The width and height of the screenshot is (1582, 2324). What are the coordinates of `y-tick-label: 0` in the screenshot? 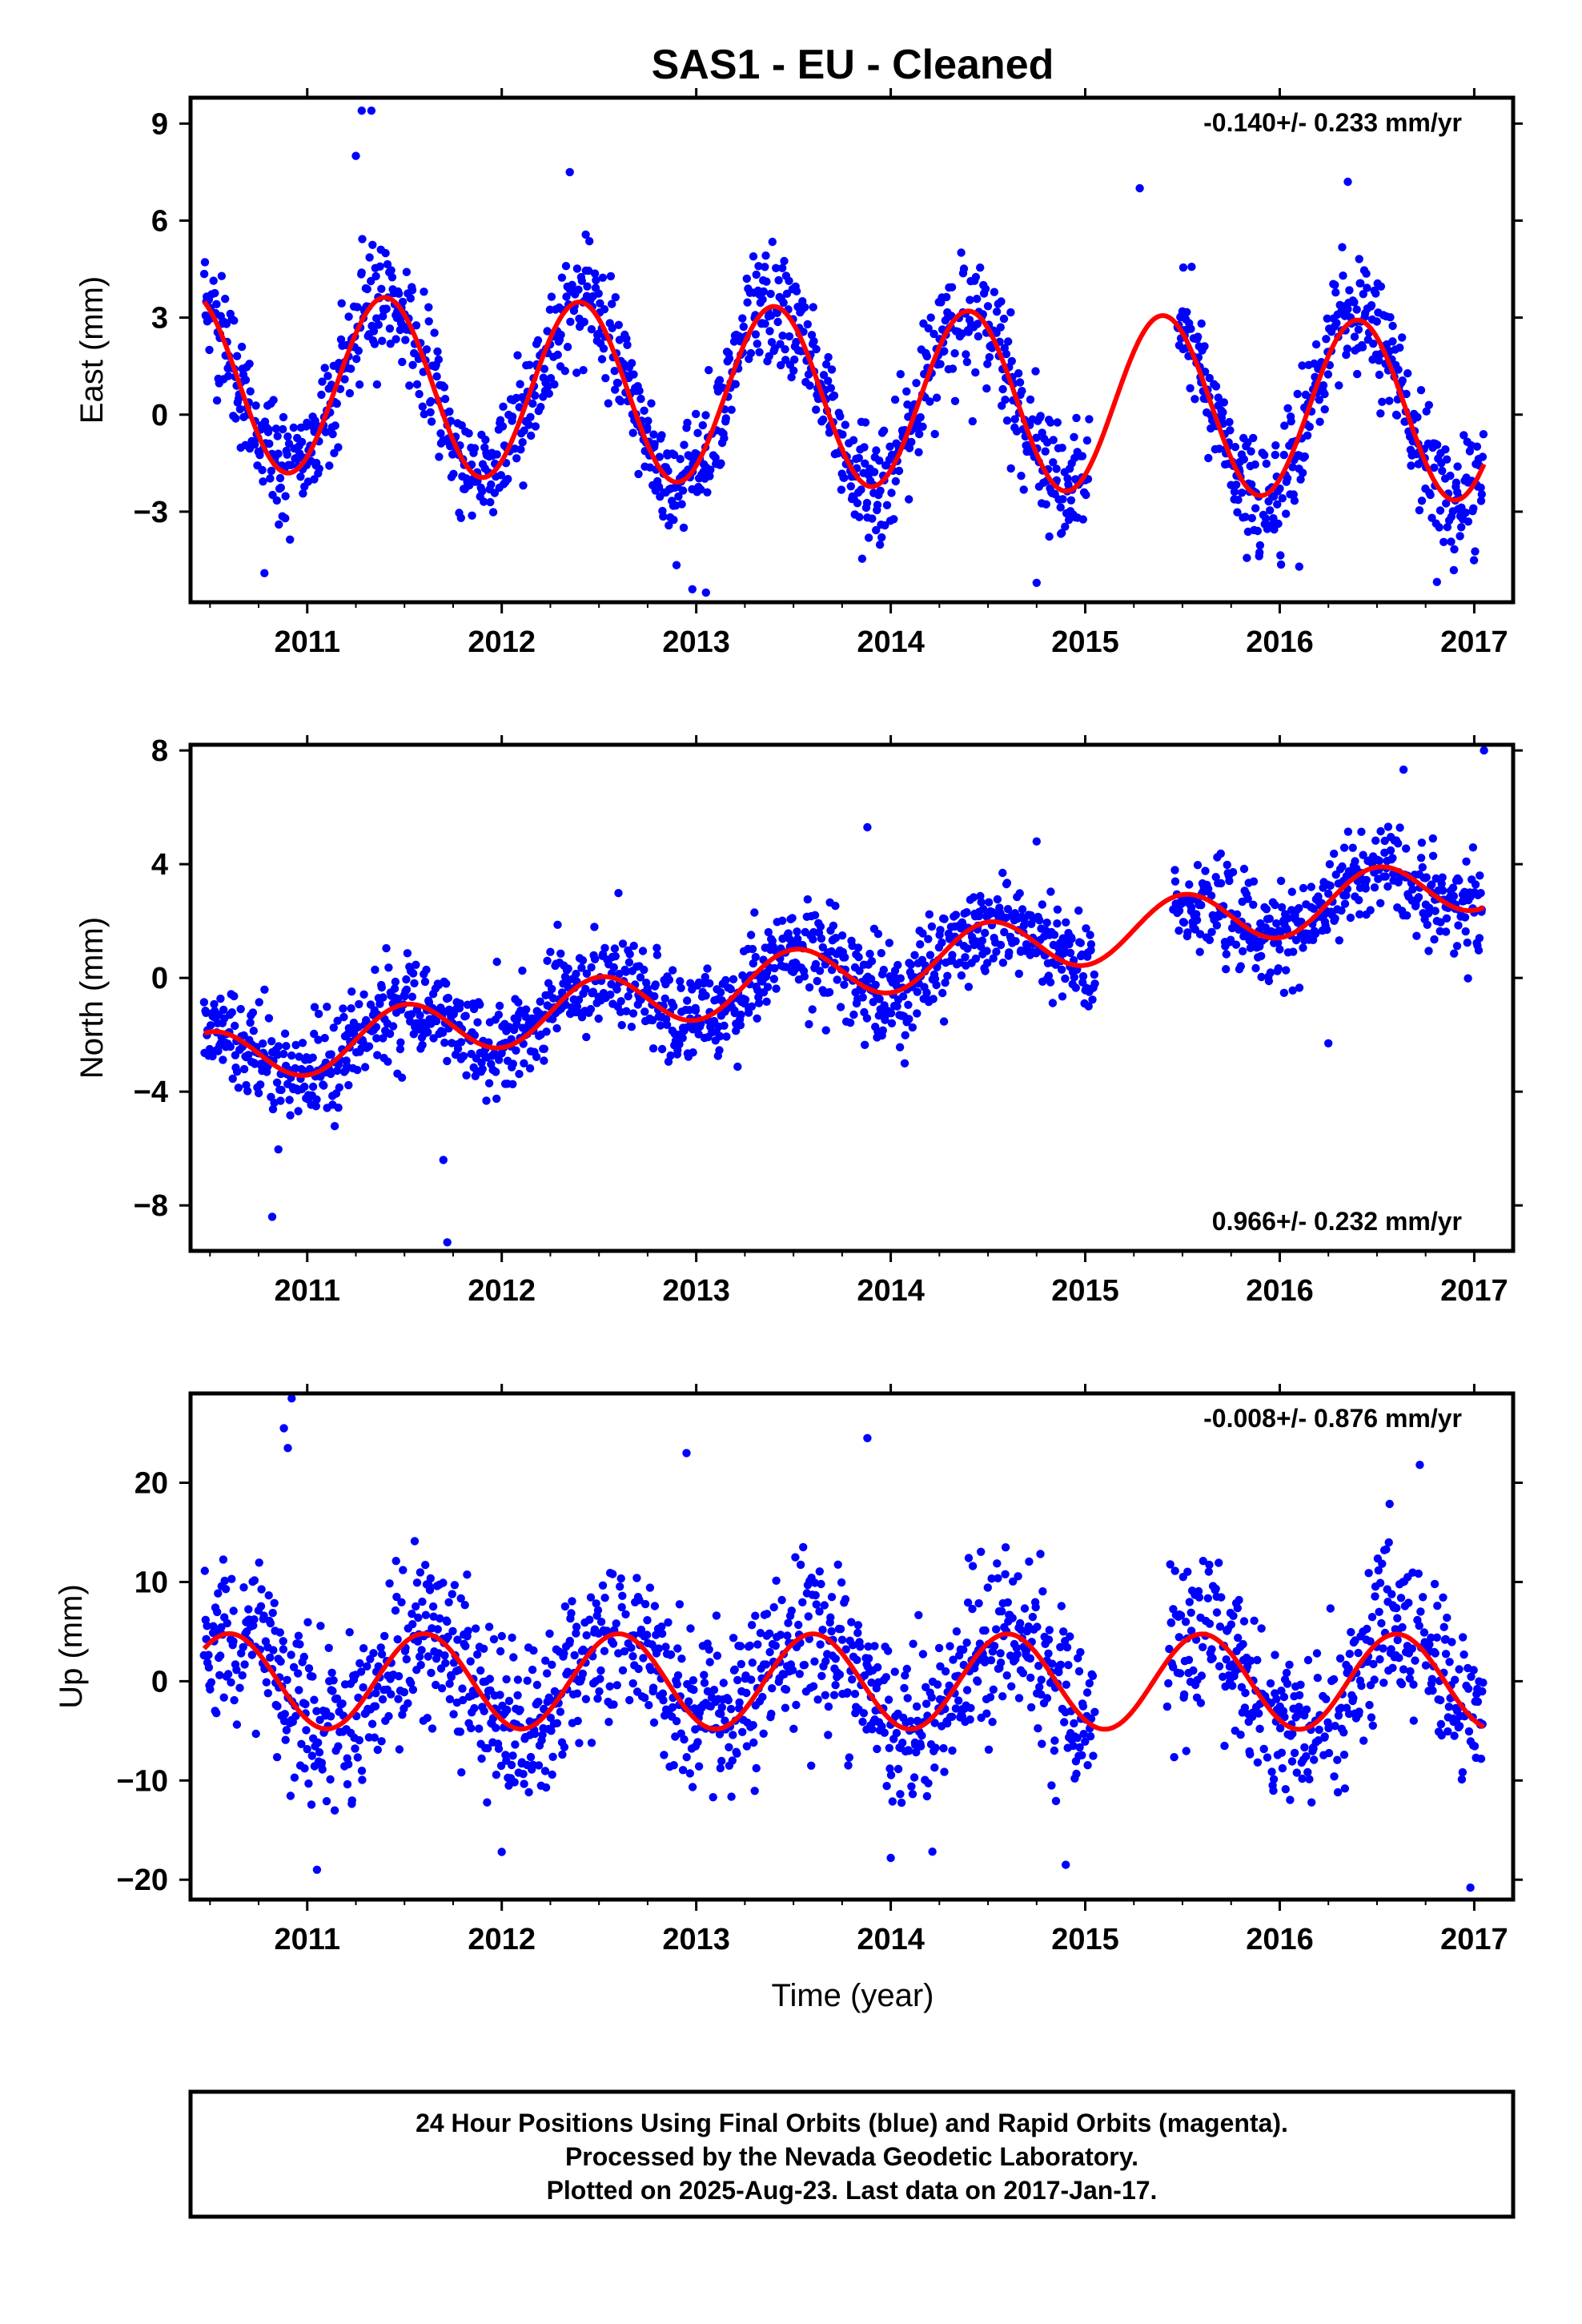 It's located at (159, 1682).